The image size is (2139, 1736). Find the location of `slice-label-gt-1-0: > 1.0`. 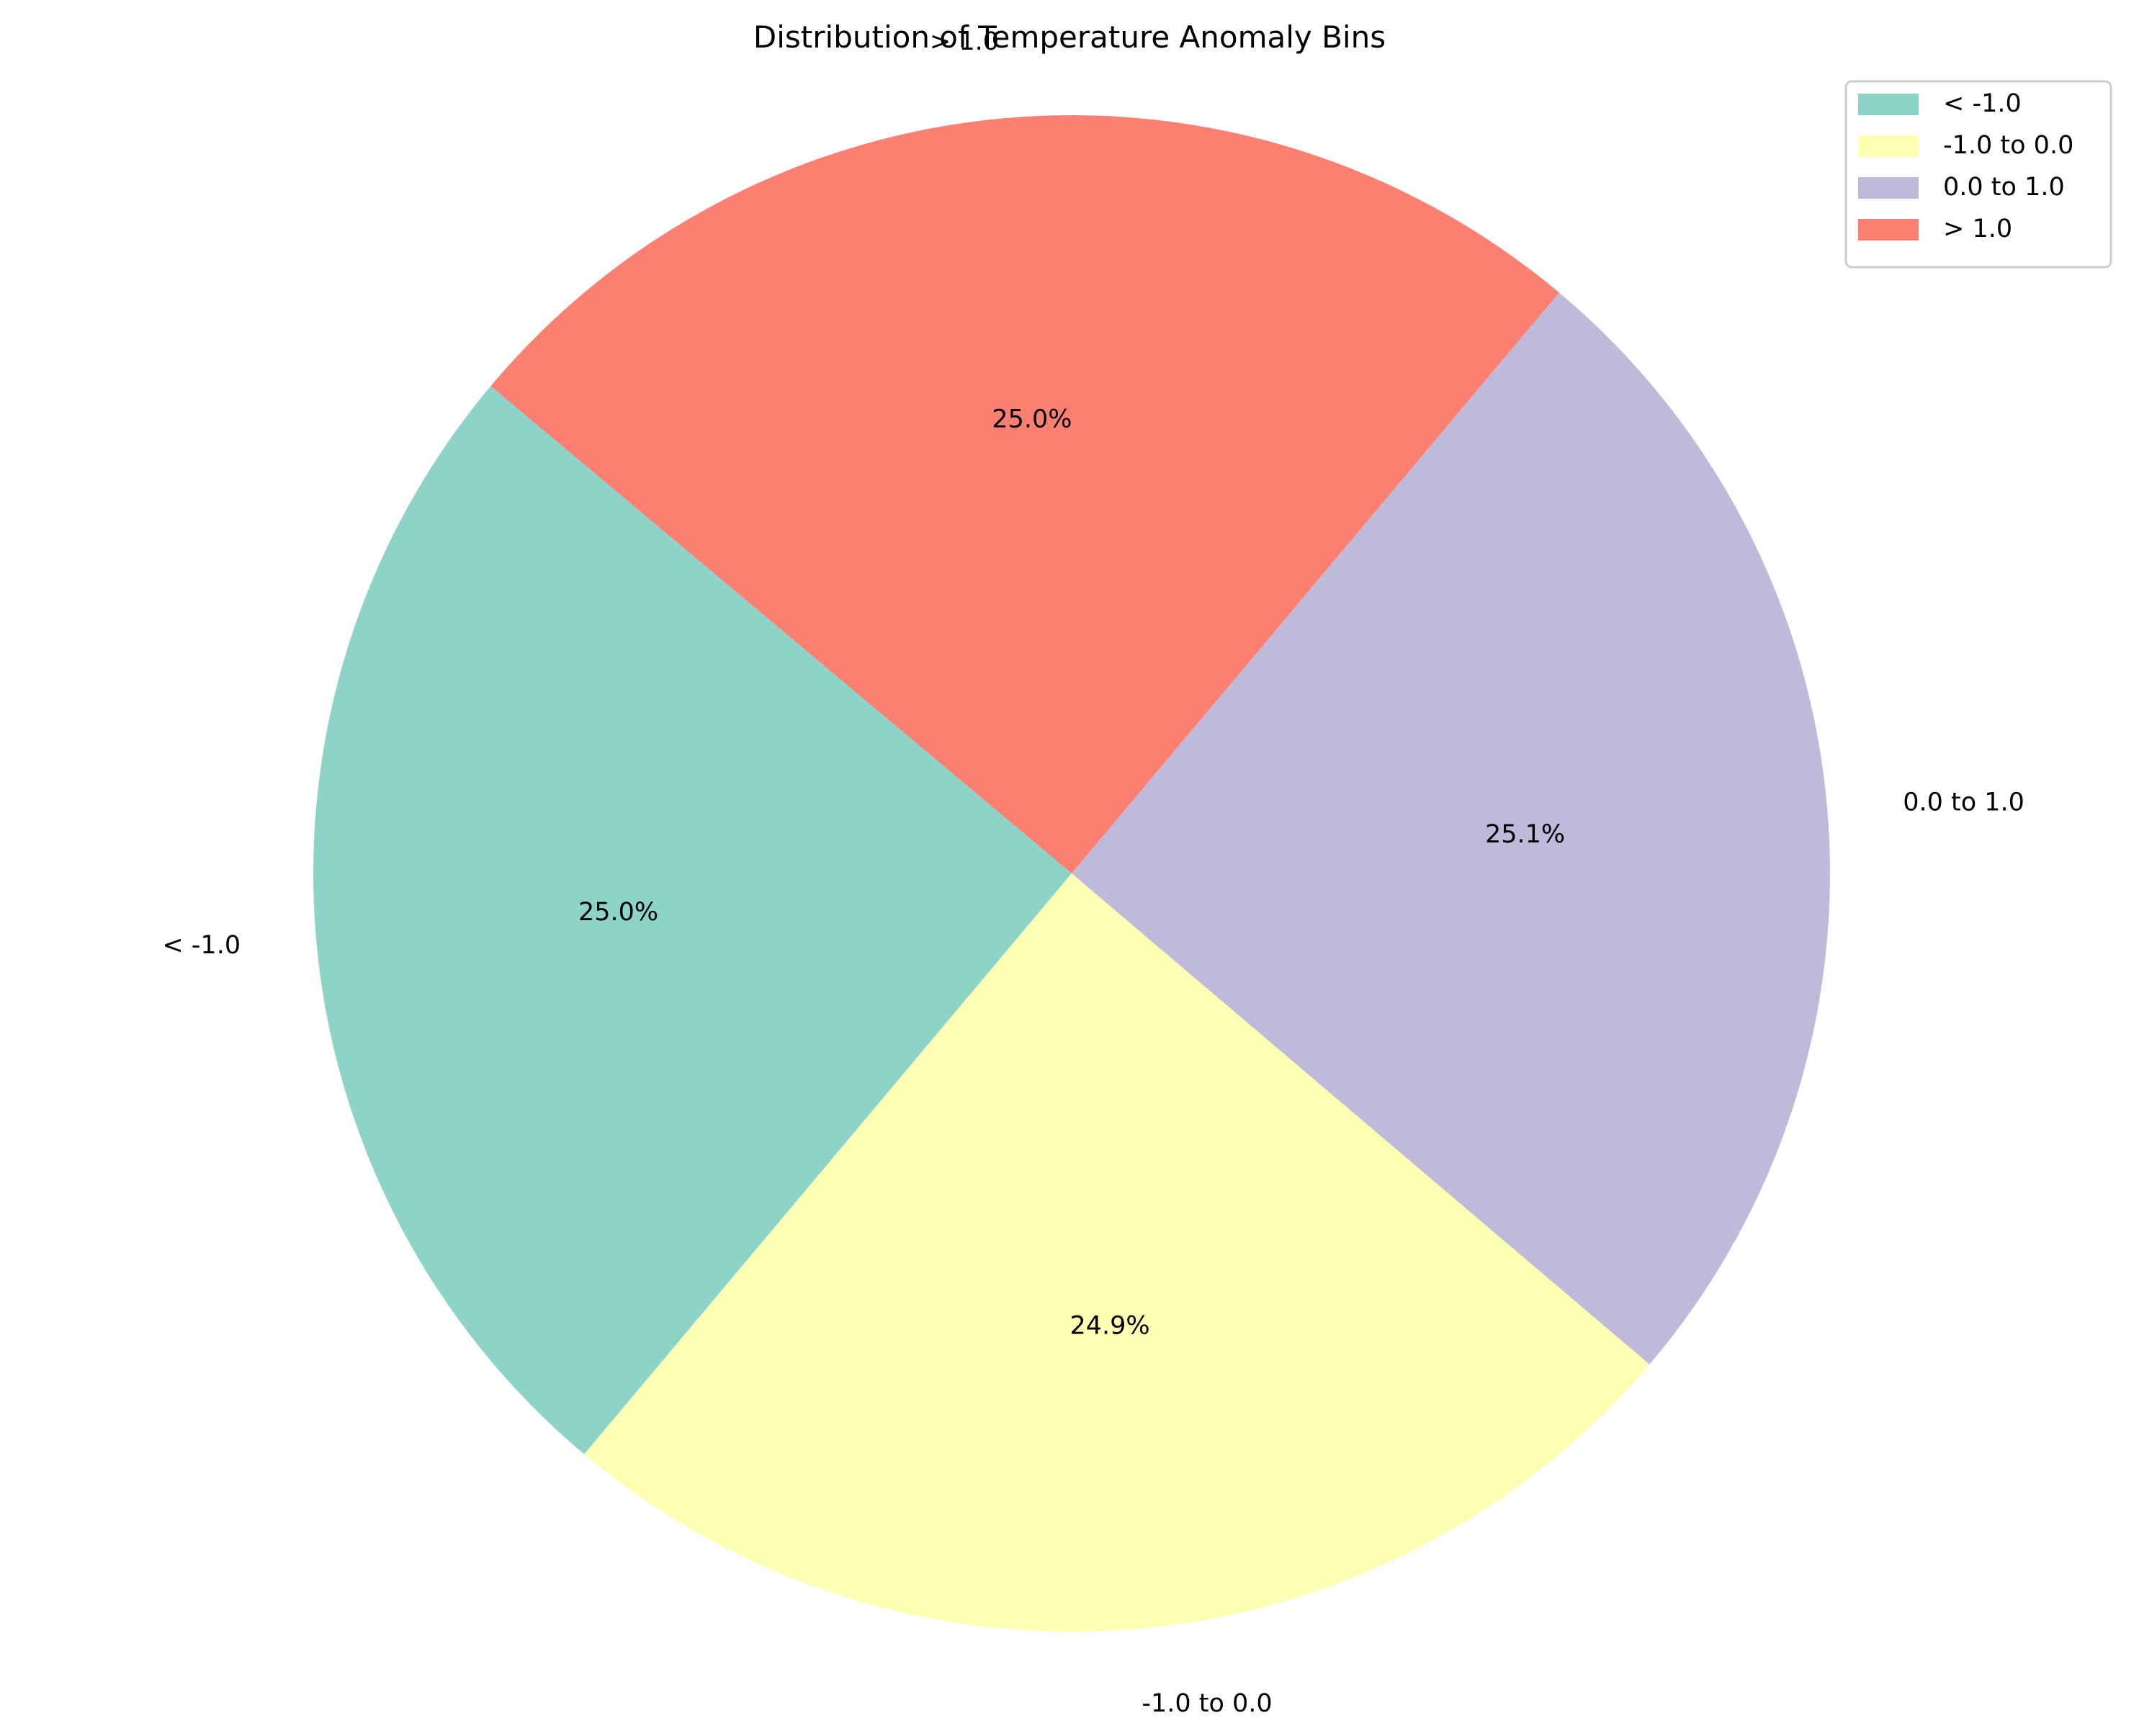

slice-label-gt-1-0: > 1.0 is located at coordinates (964, 42).